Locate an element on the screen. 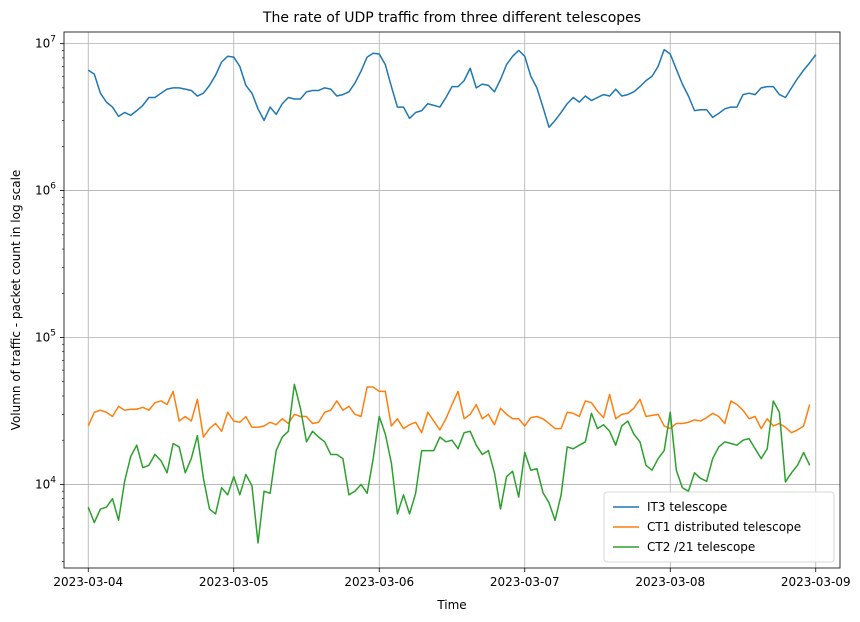 This screenshot has height=622, width=860. y-tick-label: 10⁵ is located at coordinates (45, 337).